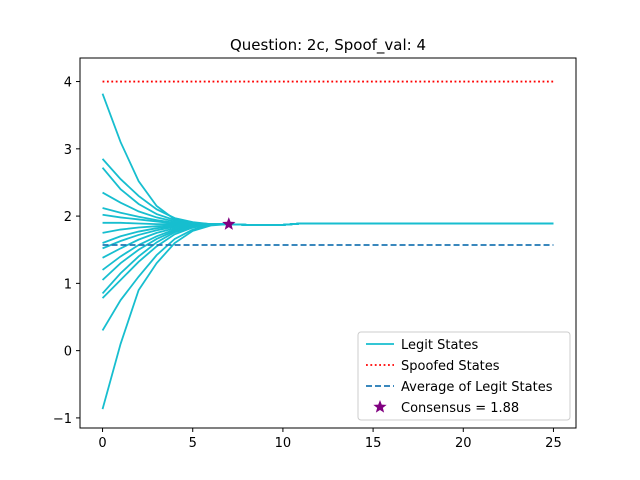  I want to click on legend-average-label: Average of Legit States, so click(477, 387).